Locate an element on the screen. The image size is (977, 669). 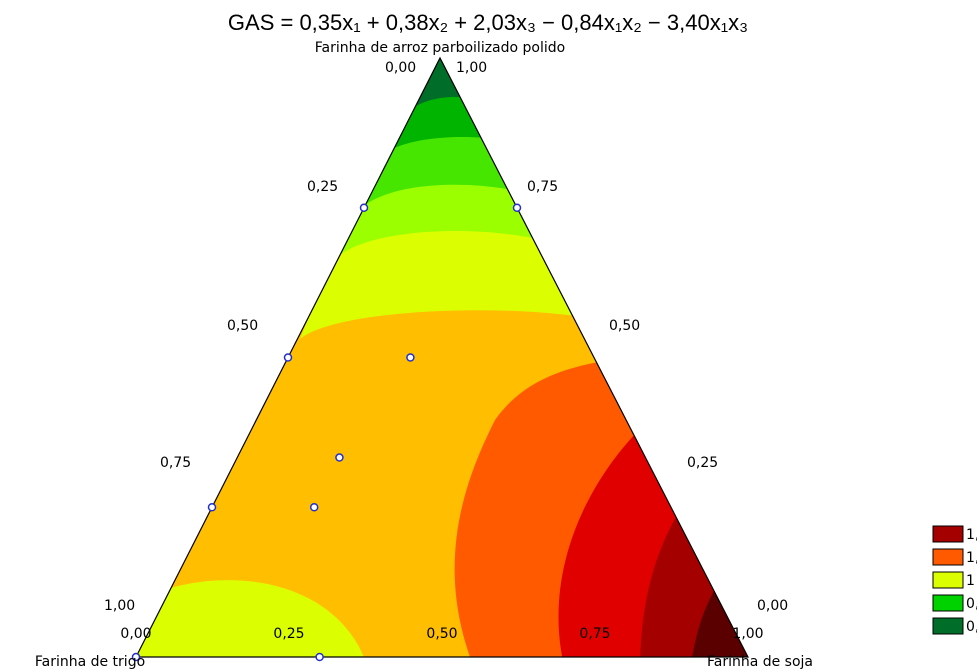
tick-bottom-1: 0,25 is located at coordinates (288, 634).